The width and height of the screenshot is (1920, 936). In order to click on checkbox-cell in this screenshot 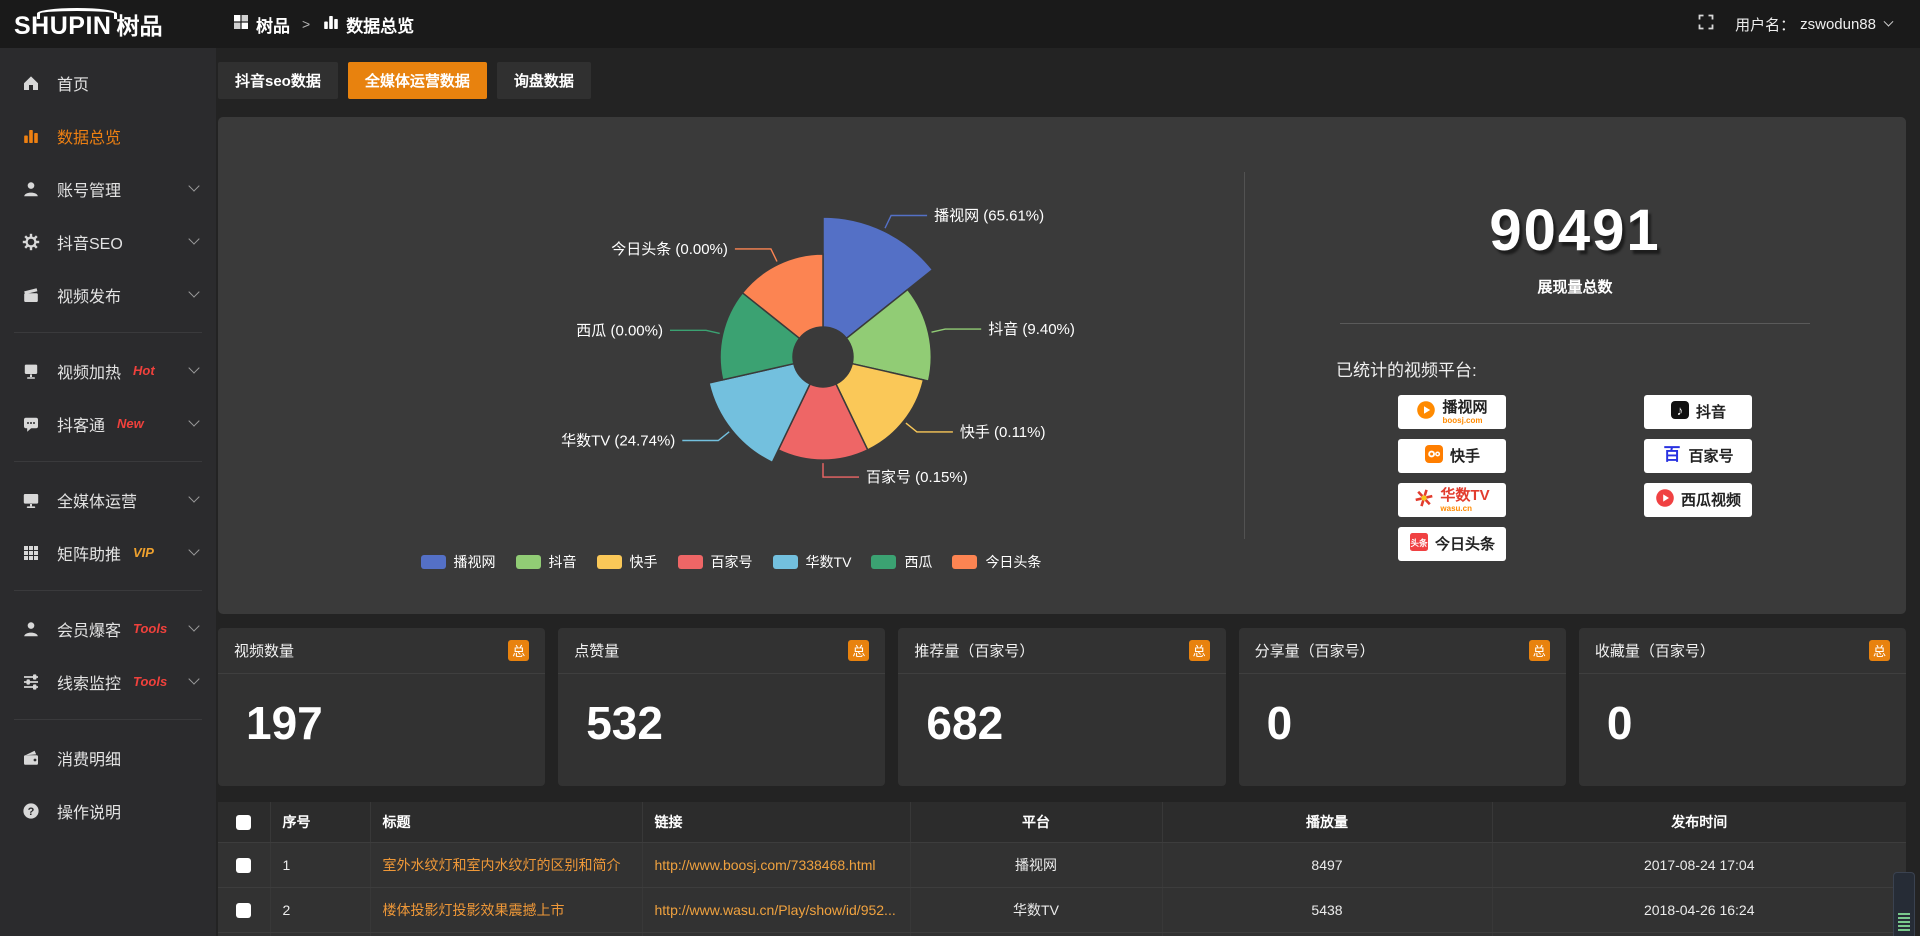, I will do `click(244, 865)`.